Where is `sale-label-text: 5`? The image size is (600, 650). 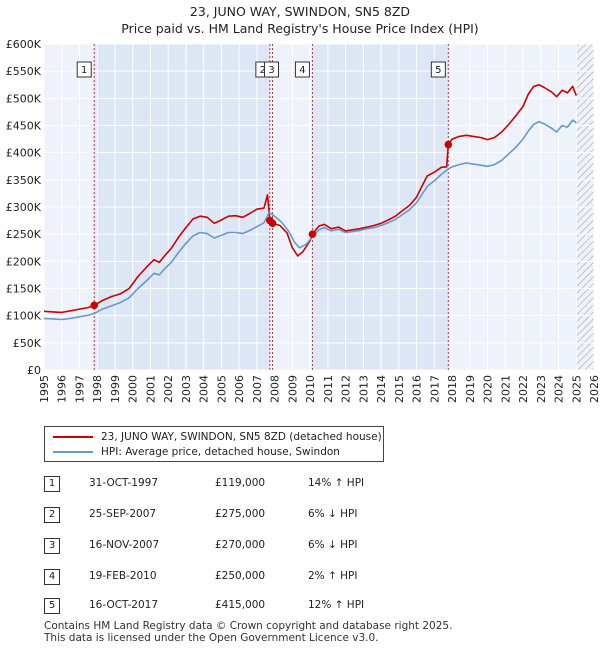
sale-label-text: 5 is located at coordinates (438, 70).